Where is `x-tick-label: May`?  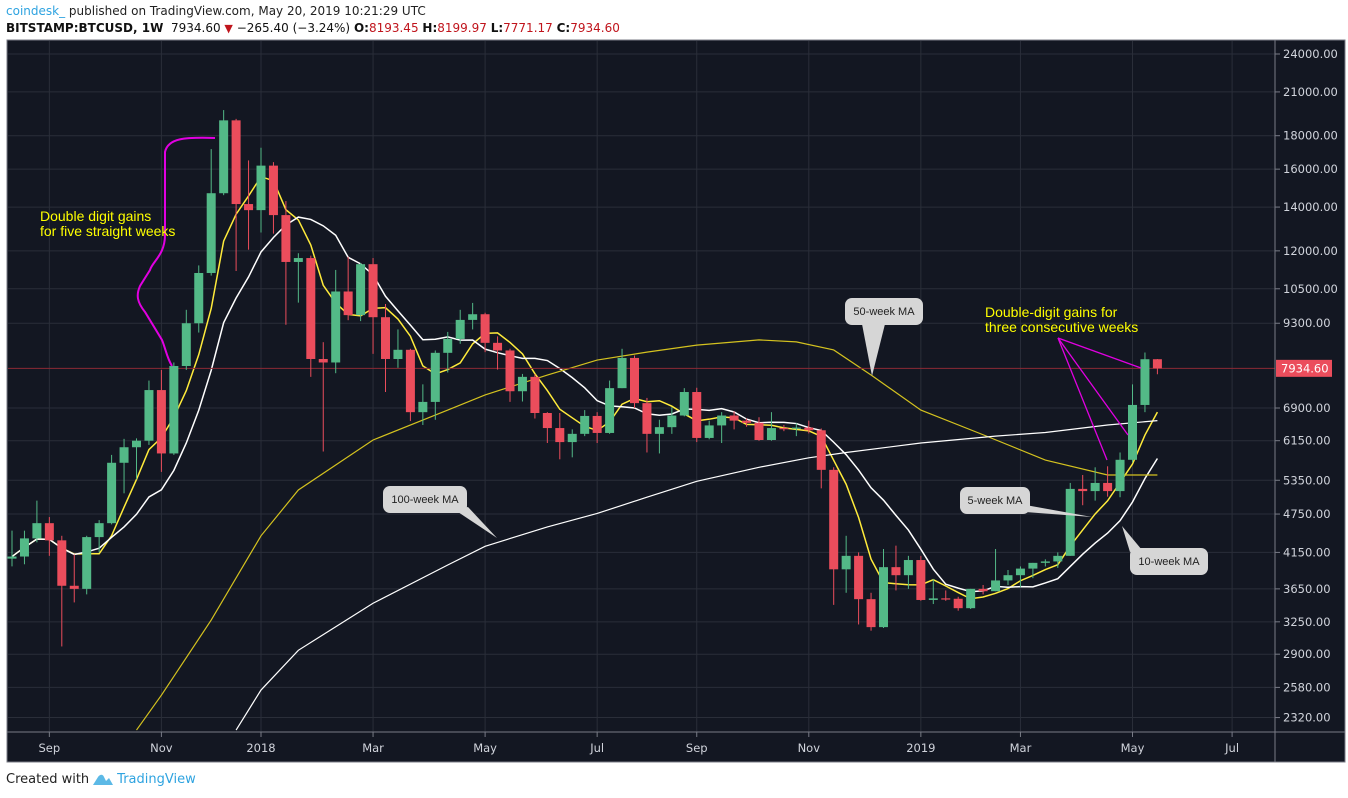
x-tick-label: May is located at coordinates (485, 748).